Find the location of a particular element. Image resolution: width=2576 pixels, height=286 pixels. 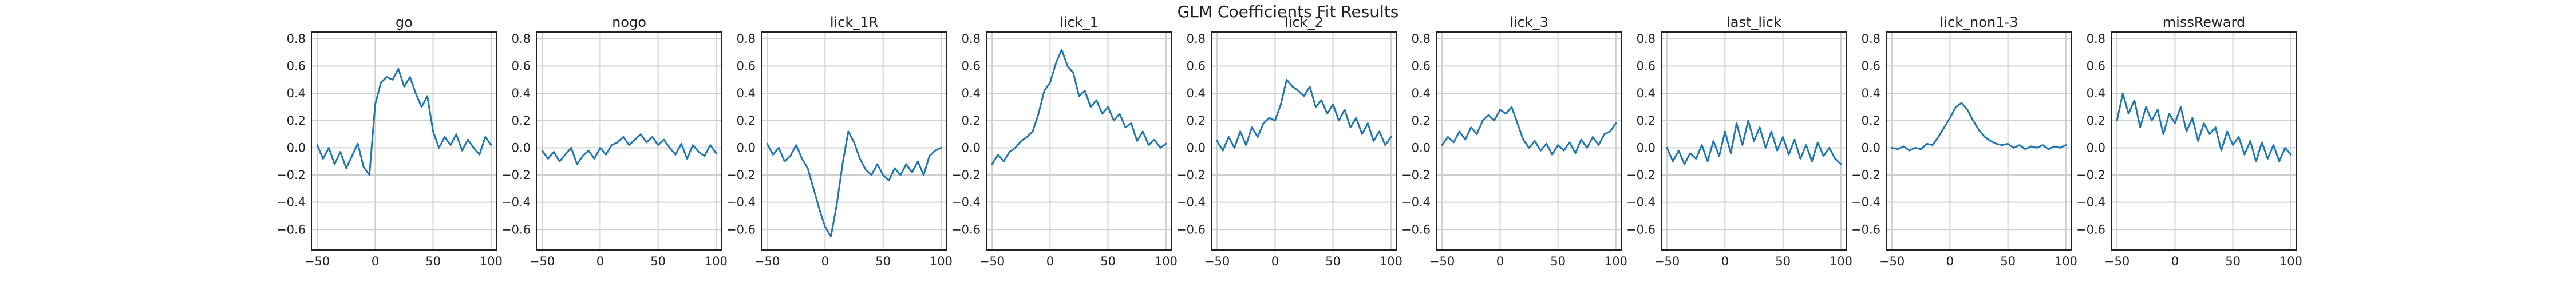

subplot-panel: nogo −0.6 −0.4 −0.2 0.0 0.2 0.4 0.6 0.8 −50 0 50 100 is located at coordinates (614, 141).